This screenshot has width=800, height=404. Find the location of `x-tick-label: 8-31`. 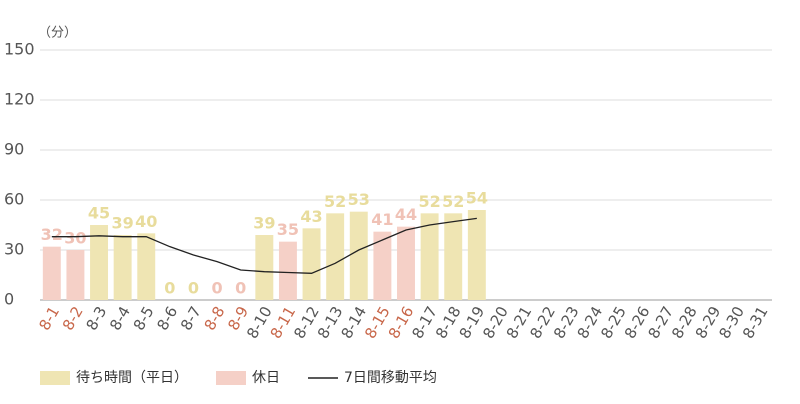

x-tick-label: 8-31 is located at coordinates (755, 322).